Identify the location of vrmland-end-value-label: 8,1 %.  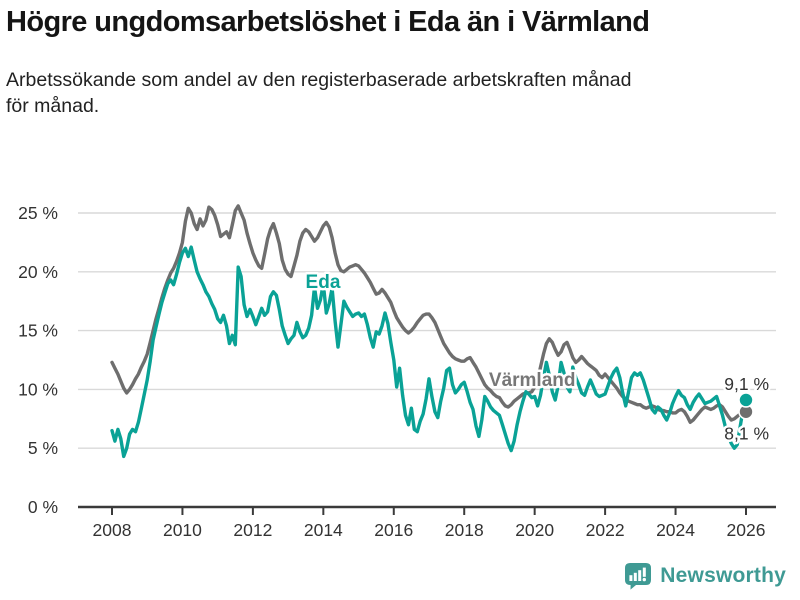
(746, 434).